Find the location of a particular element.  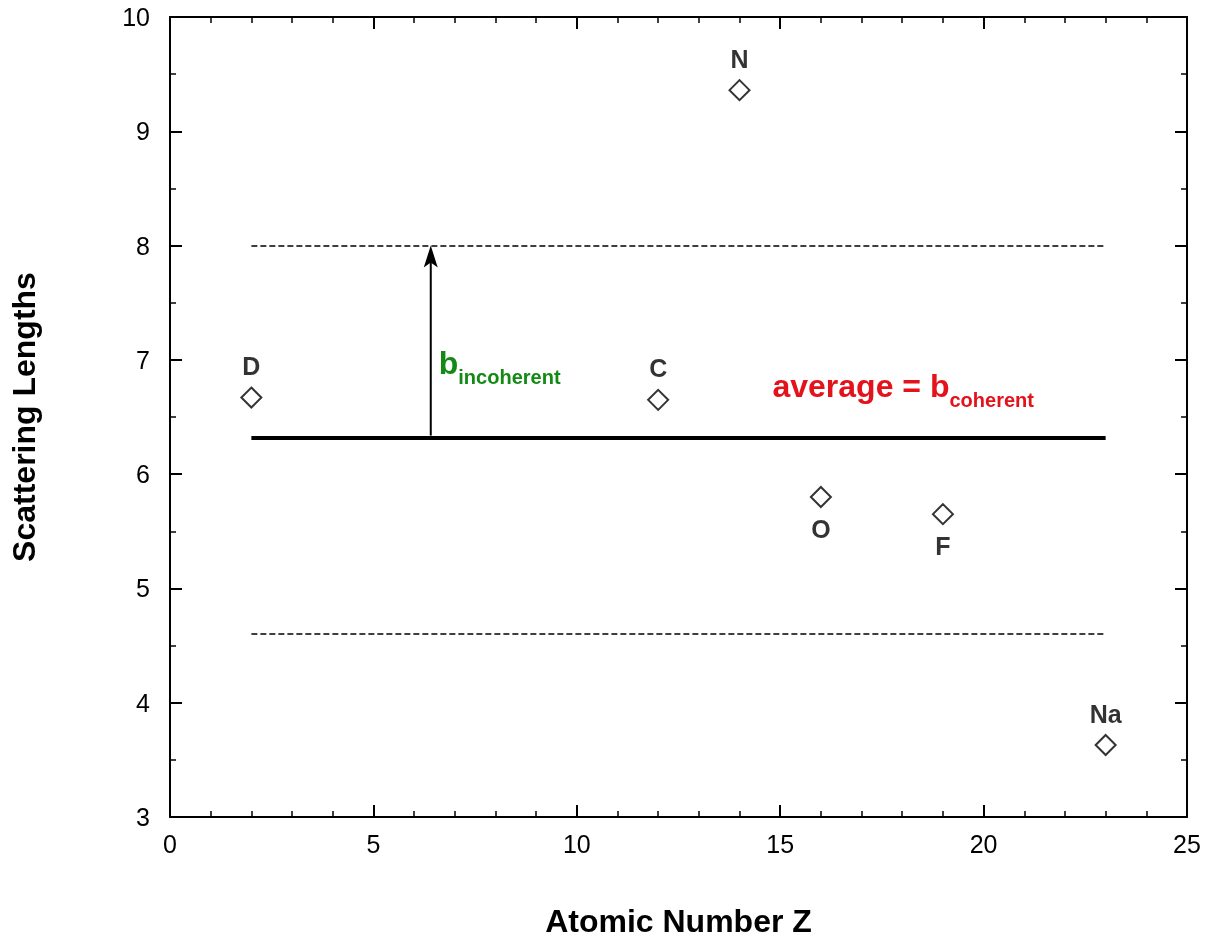

data-label: C is located at coordinates (658, 368).